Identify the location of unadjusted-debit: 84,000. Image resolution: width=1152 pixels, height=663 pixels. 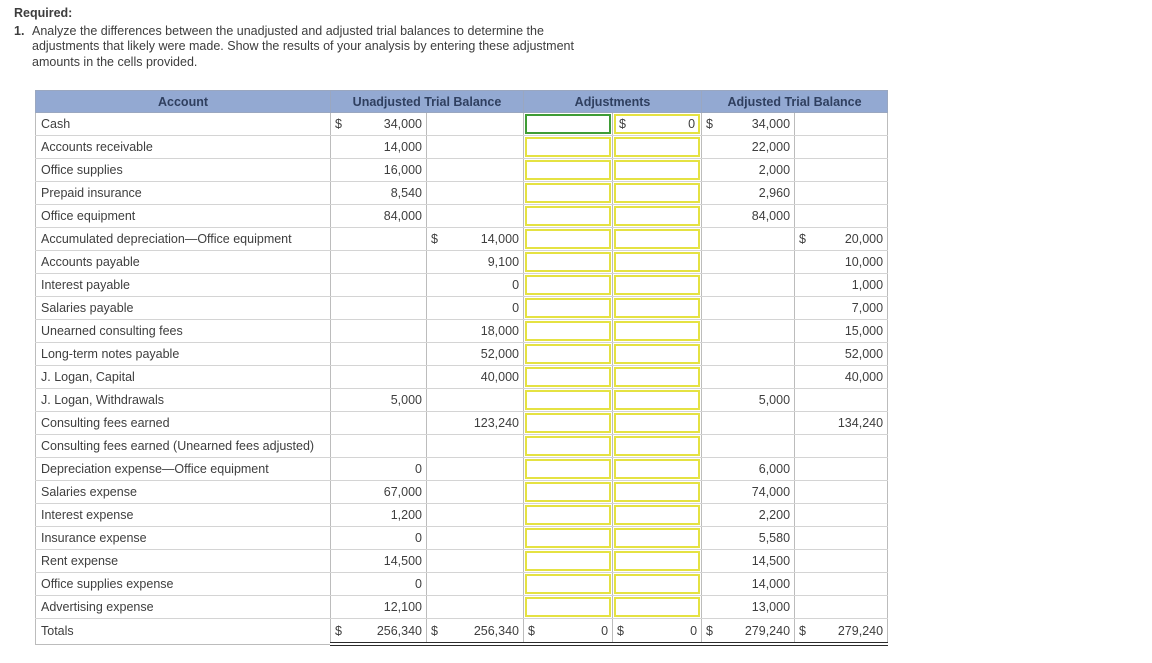
(378, 216).